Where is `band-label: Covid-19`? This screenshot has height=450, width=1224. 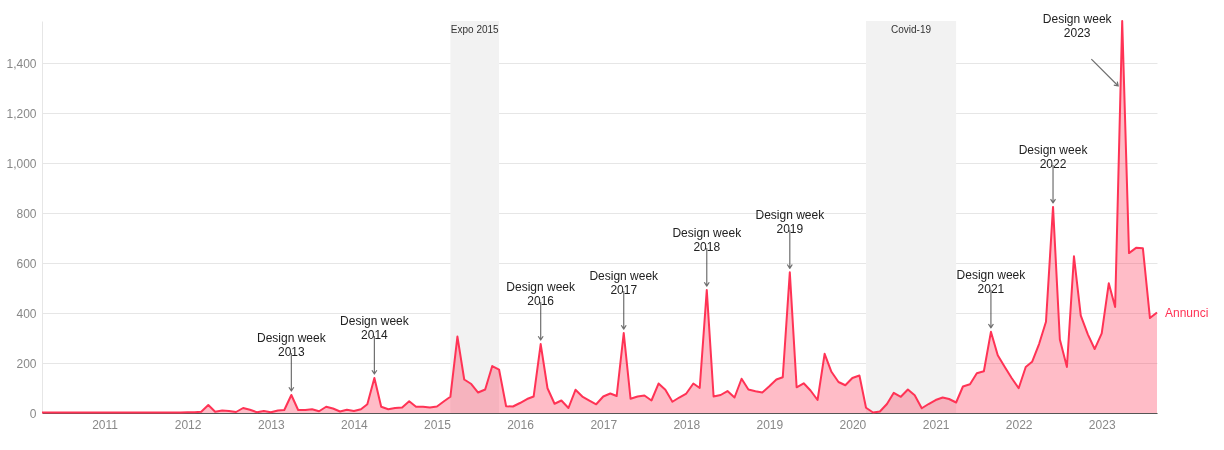
band-label: Covid-19 is located at coordinates (911, 29).